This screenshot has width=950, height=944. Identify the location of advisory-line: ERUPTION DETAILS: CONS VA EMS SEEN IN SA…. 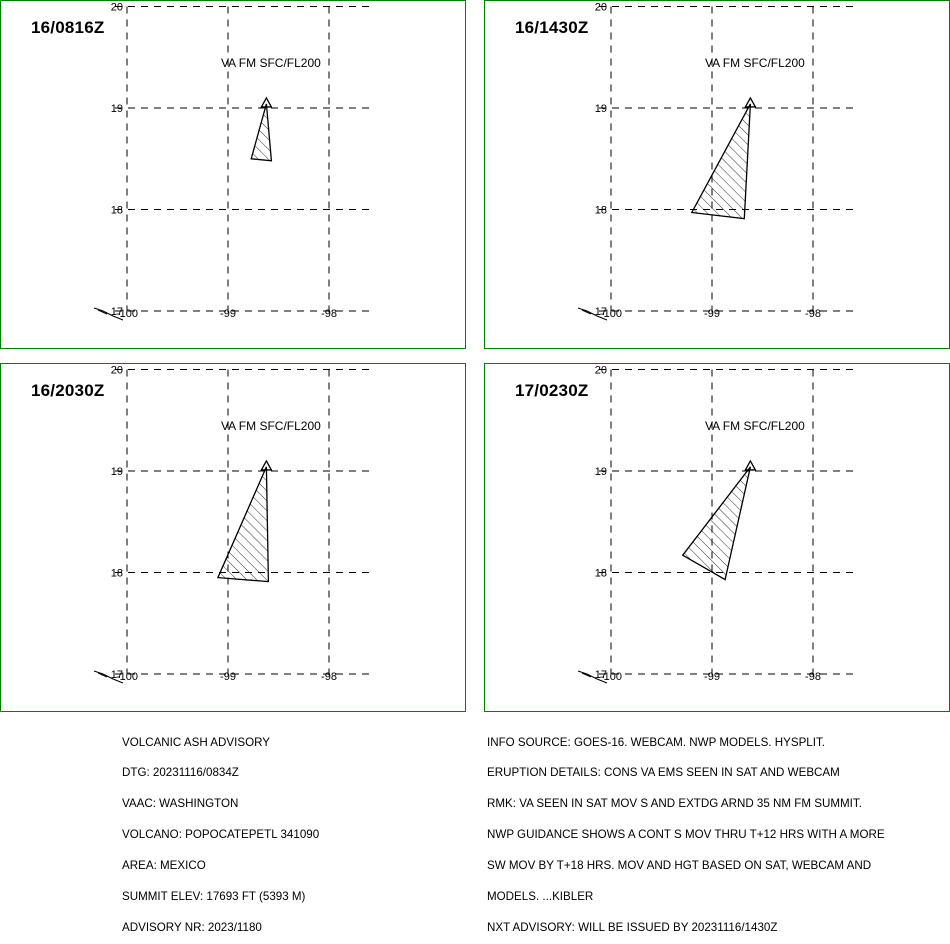
(663, 773).